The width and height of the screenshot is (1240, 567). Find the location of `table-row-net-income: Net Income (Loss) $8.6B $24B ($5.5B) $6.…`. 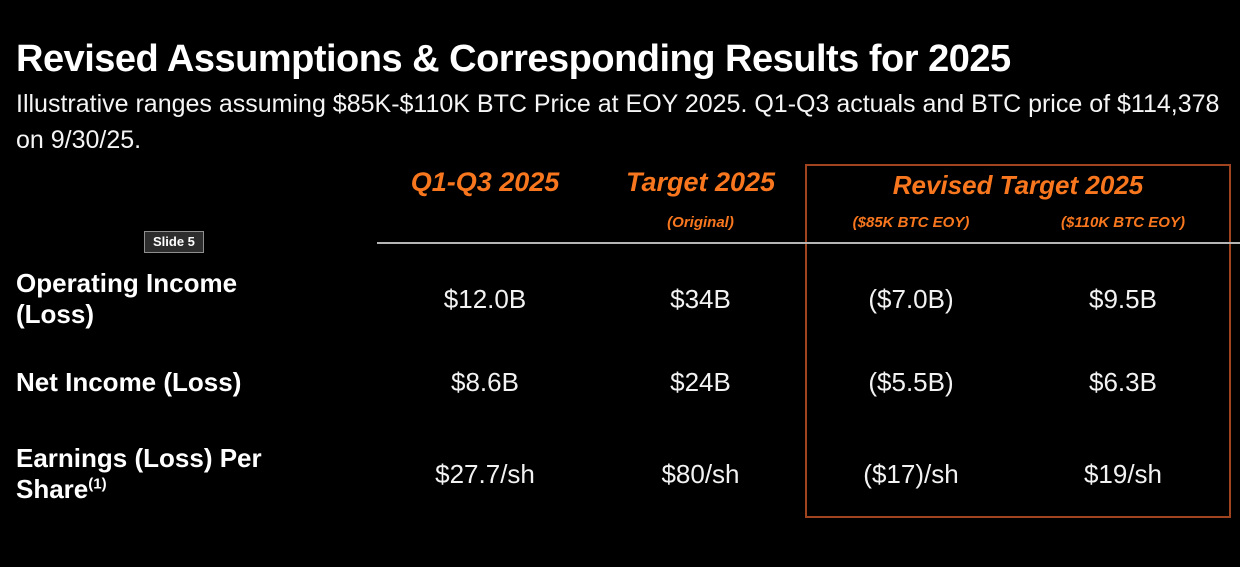

table-row-net-income: Net Income (Loss) $8.6B $24B ($5.5B) $6.… is located at coordinates (615, 382).